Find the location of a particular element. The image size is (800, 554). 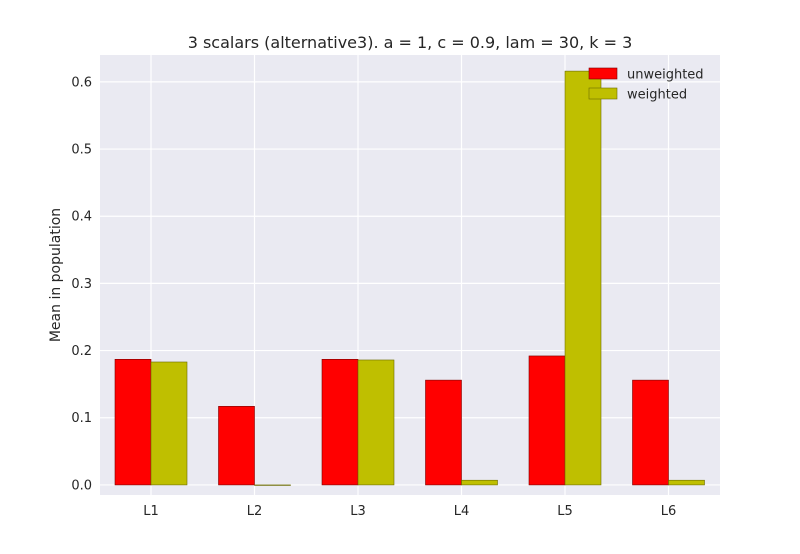

legend: unweighted weighted is located at coordinates (646, 85).